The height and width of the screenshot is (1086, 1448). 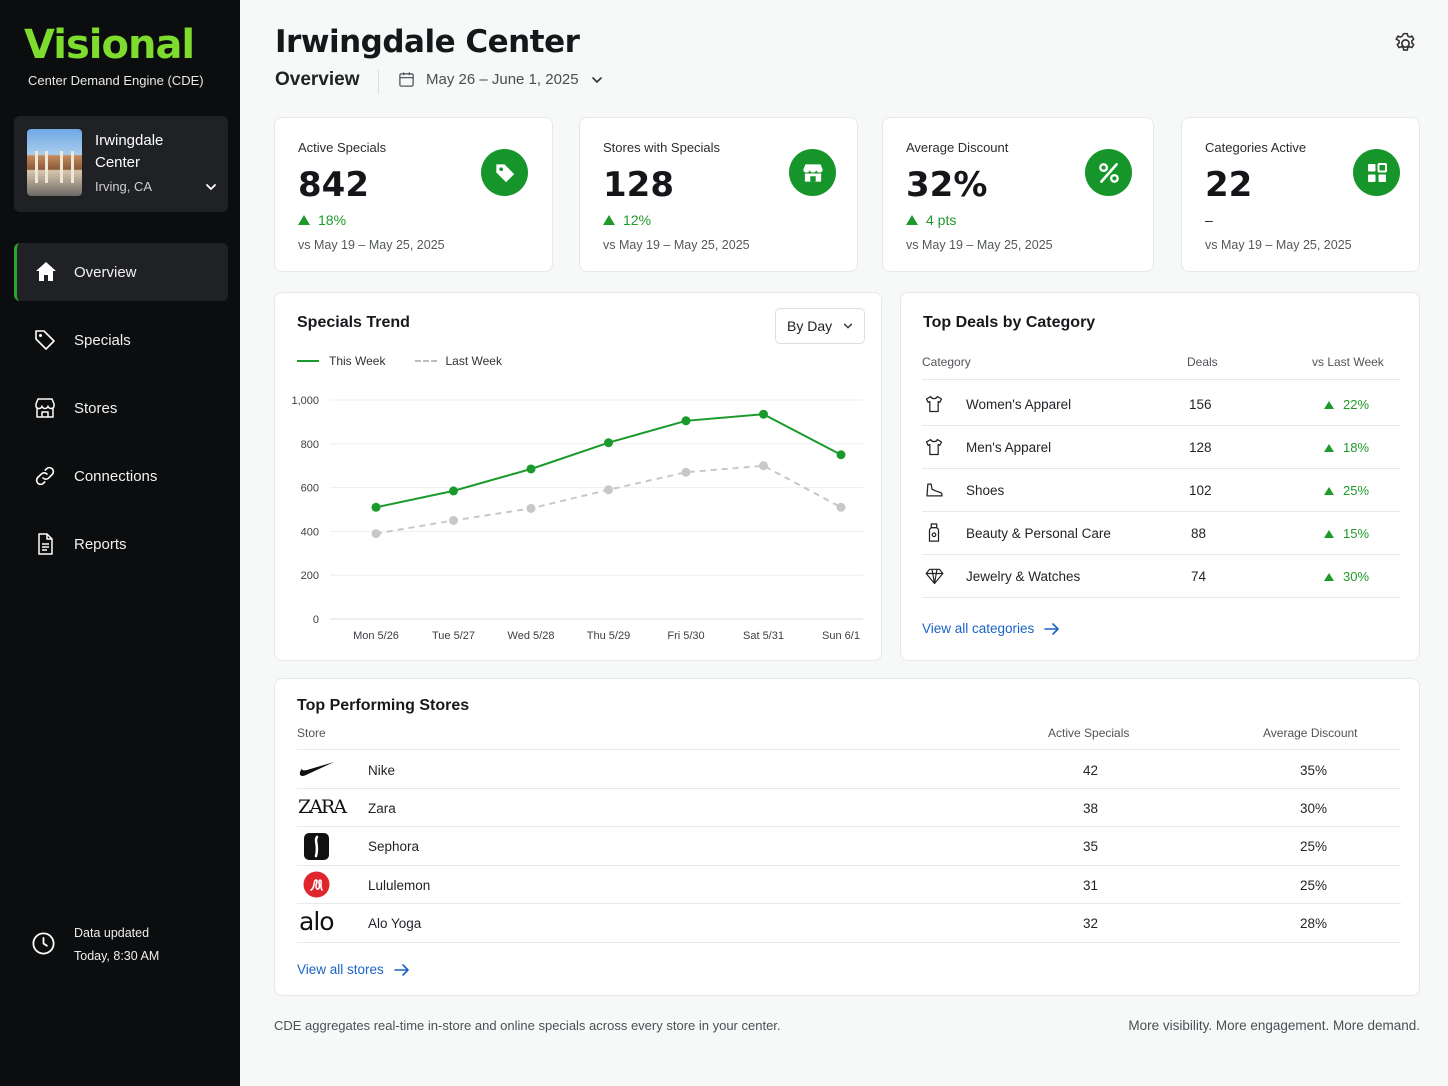 What do you see at coordinates (333, 185) in the screenshot?
I see `kpi-value: 842` at bounding box center [333, 185].